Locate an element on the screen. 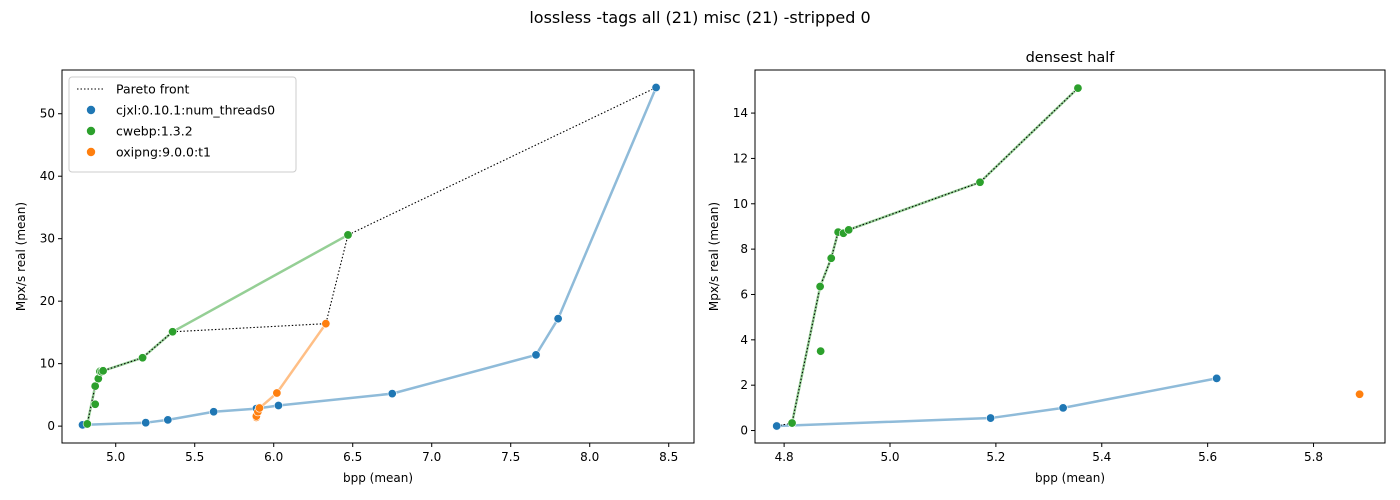 The height and width of the screenshot is (500, 1400). y-tick-label: 50 is located at coordinates (47, 114).